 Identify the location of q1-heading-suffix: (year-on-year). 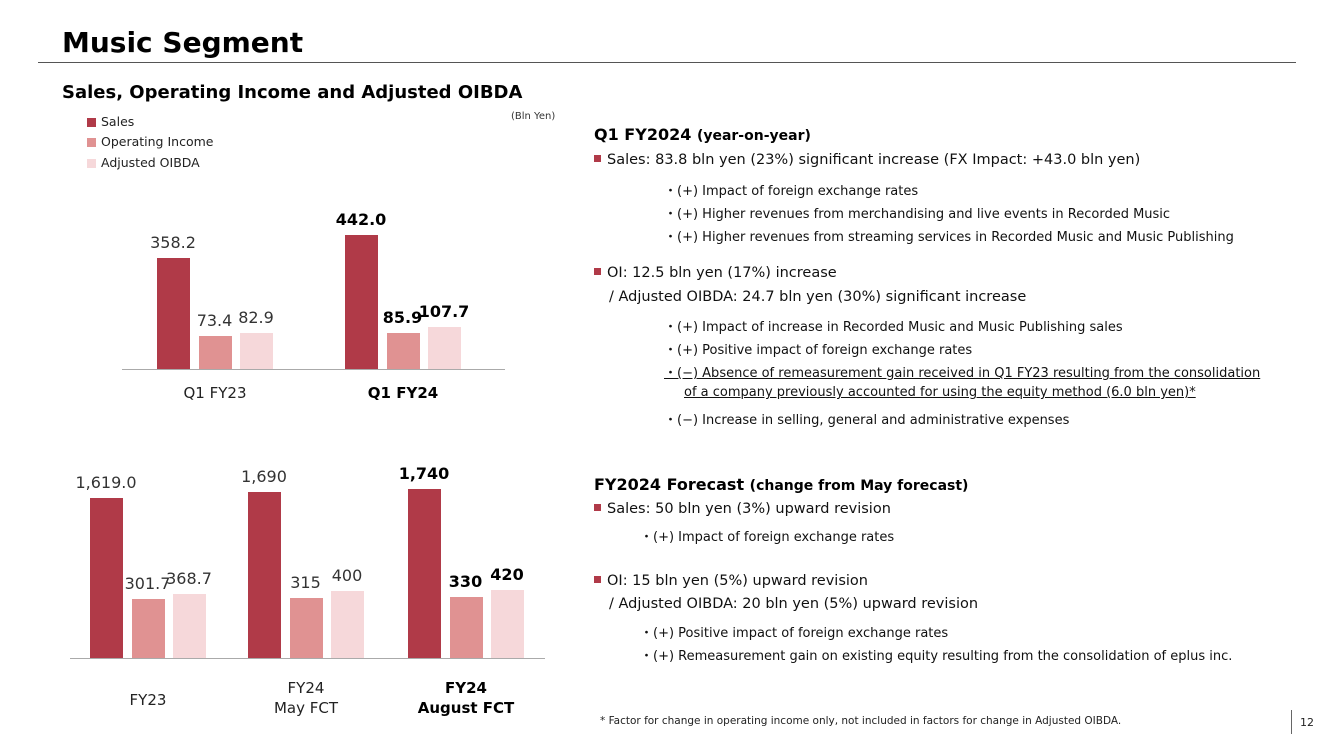
(753, 136).